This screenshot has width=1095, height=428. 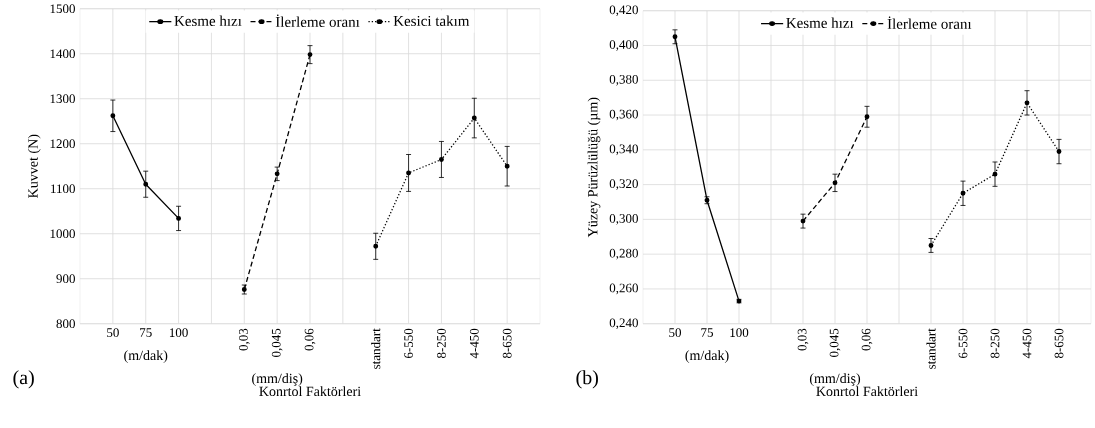 I want to click on y-axis-title: Yüzey Pürüzlülüğü (µm), so click(x=594, y=167).